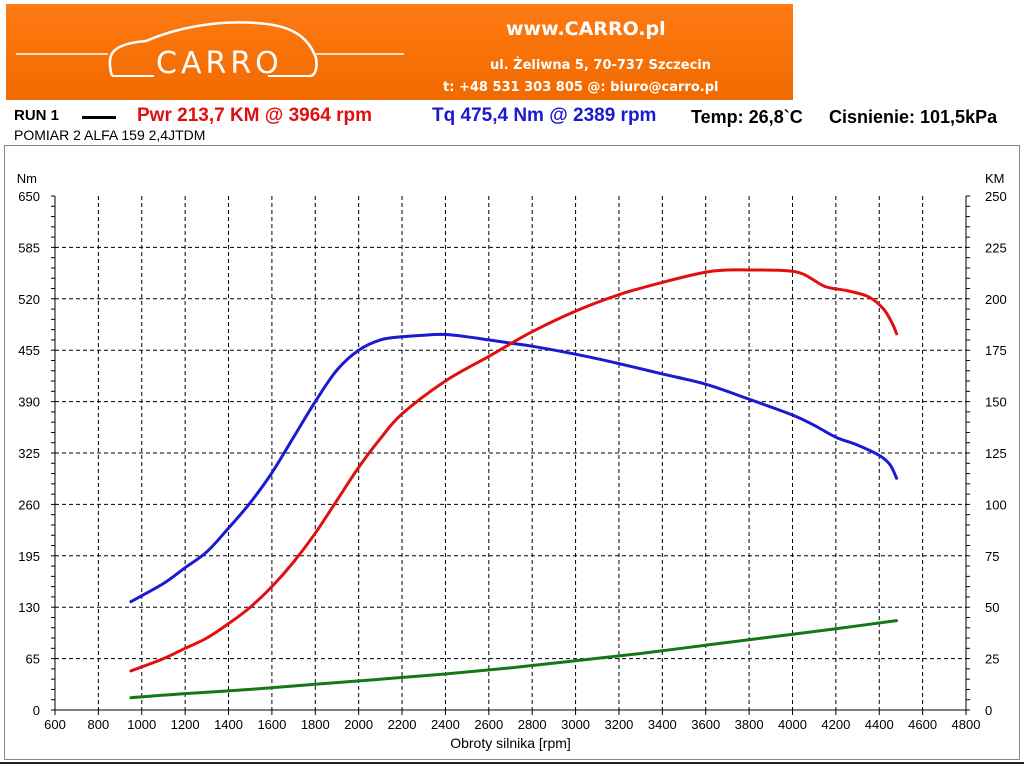  What do you see at coordinates (37, 115) in the screenshot?
I see `run-label: RUN 1` at bounding box center [37, 115].